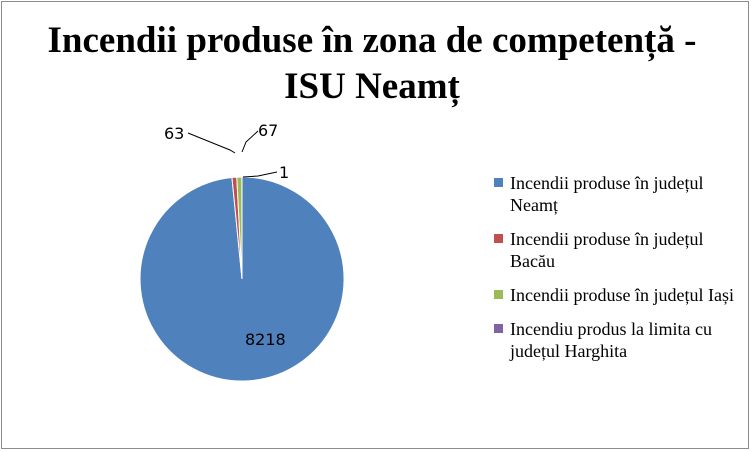 Image resolution: width=752 pixels, height=452 pixels. I want to click on legend-item: Incendii produse în județul Iași, so click(622, 295).